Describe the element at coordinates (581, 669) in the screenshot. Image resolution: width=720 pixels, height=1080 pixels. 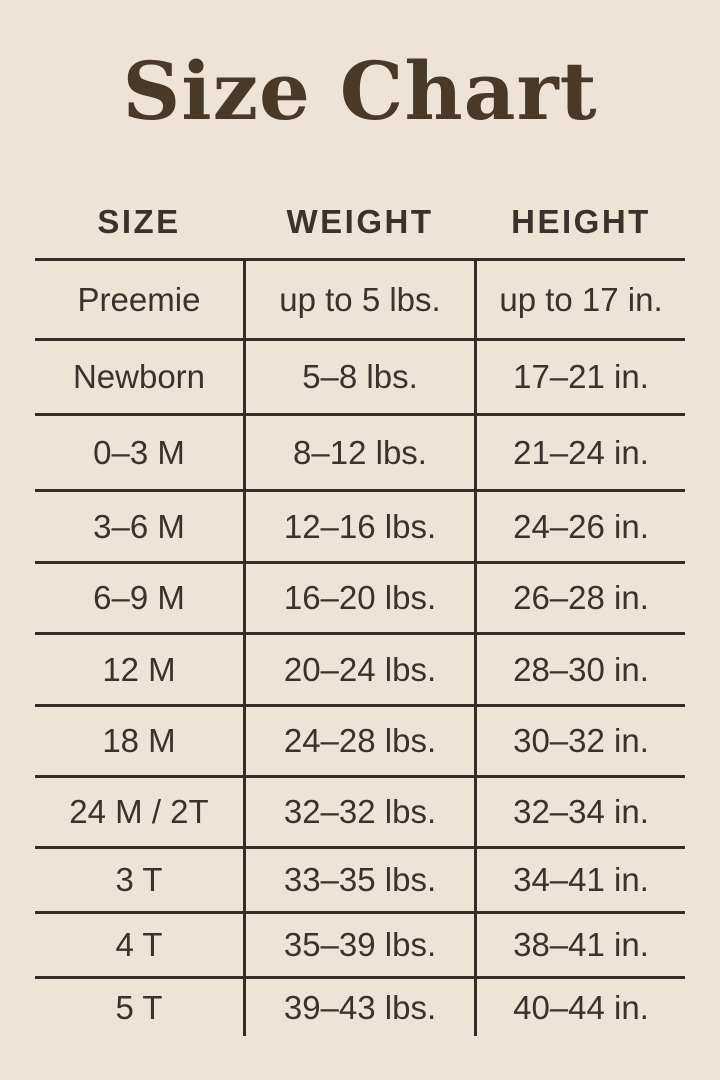
I see `height-cell: 28–30 in.` at that location.